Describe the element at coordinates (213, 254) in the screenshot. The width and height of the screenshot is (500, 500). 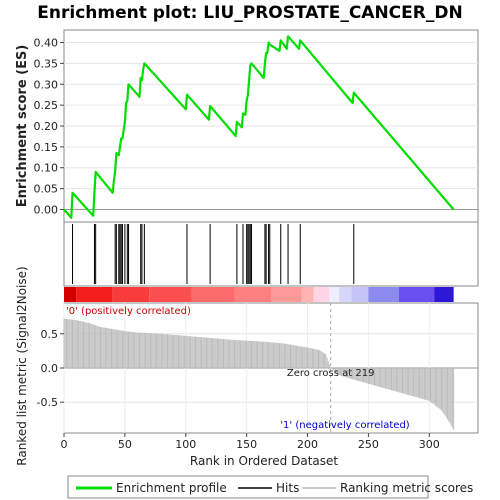
I see `hits-lines-group` at that location.